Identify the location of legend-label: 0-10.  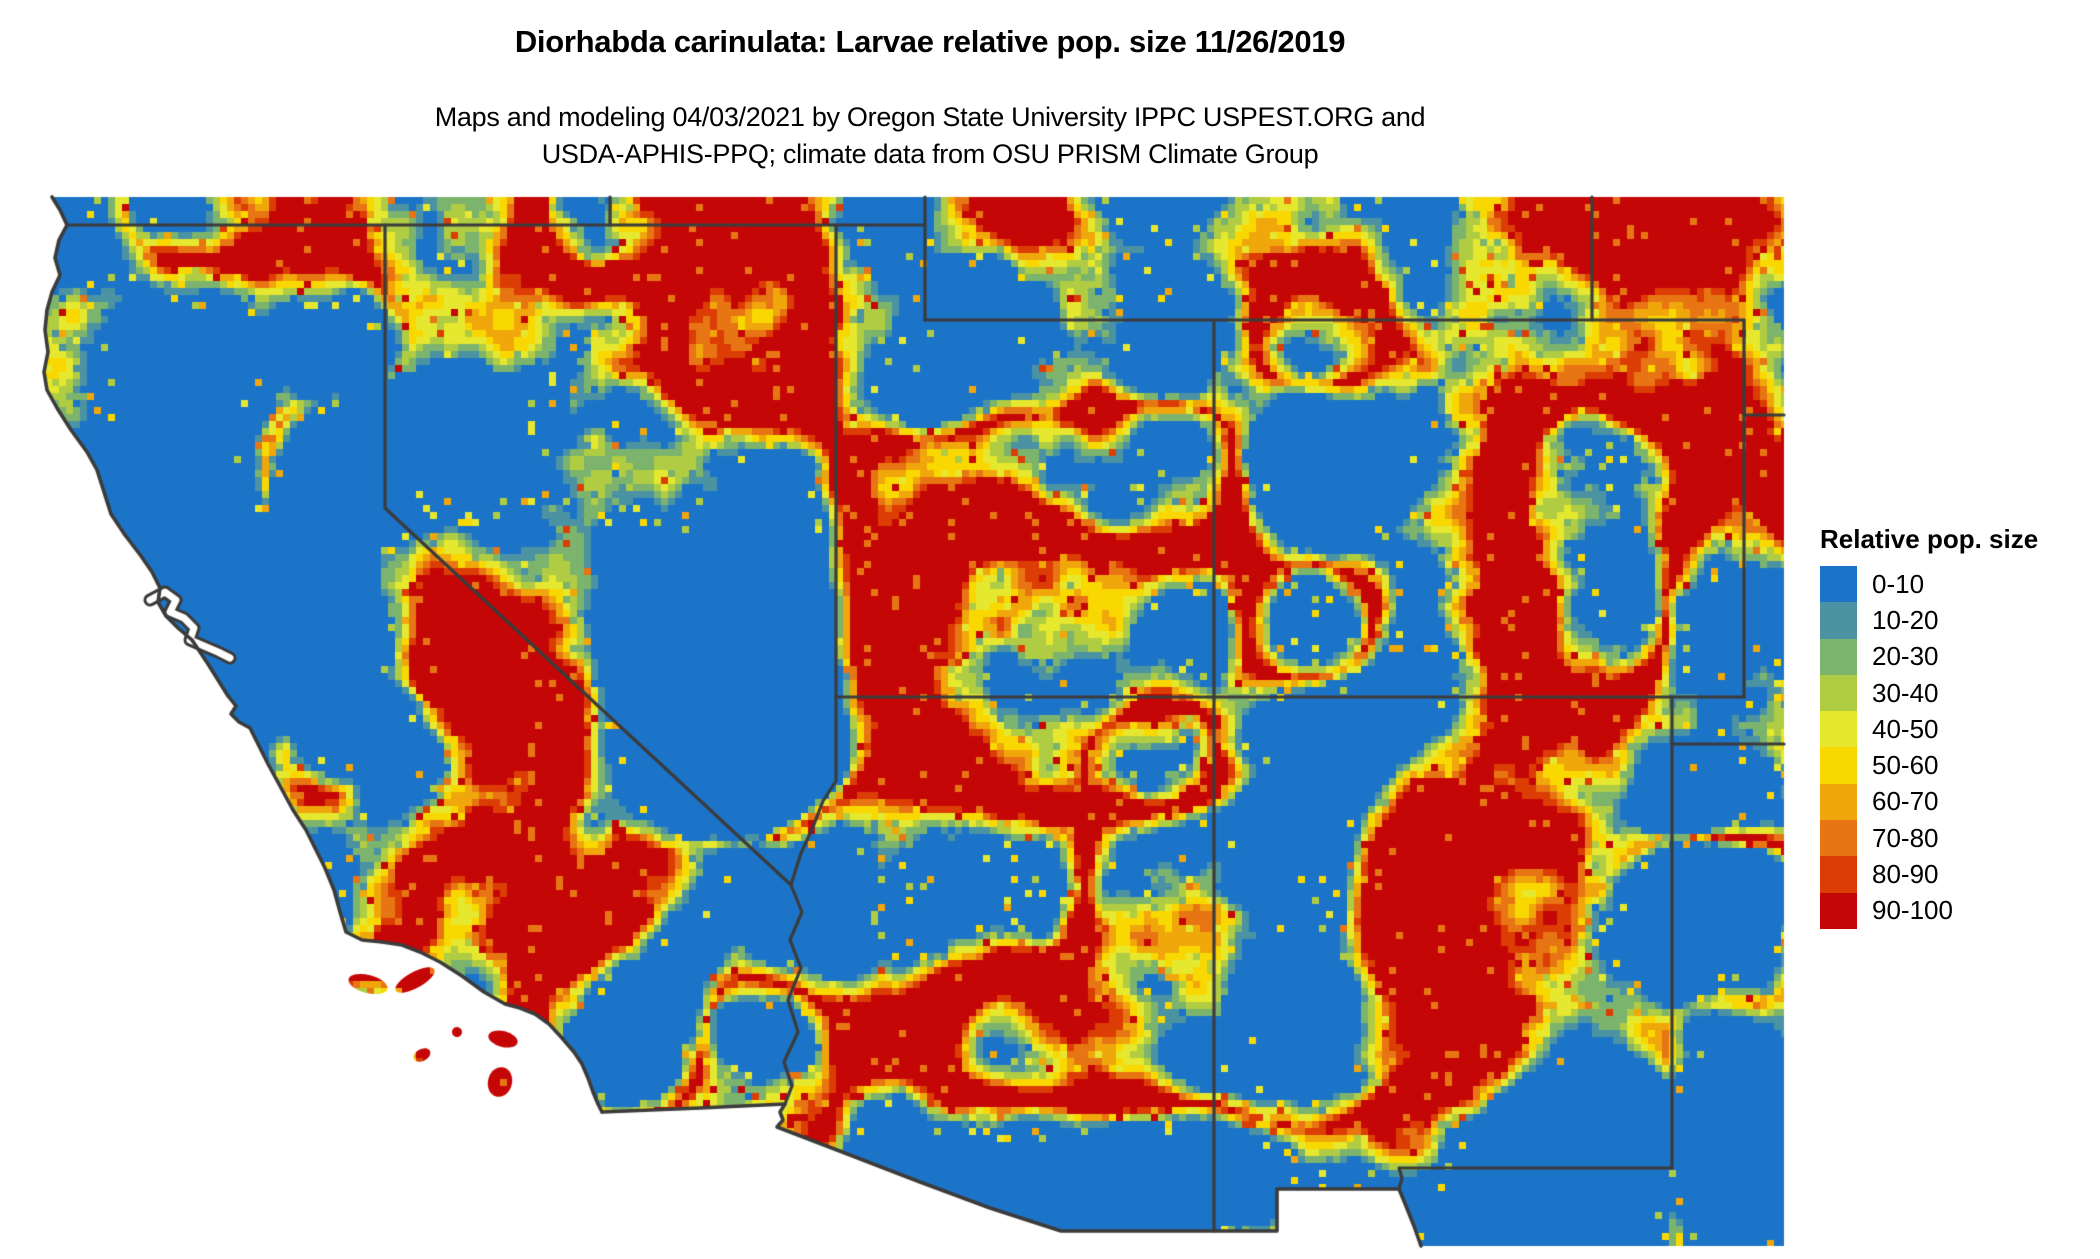
(1898, 583).